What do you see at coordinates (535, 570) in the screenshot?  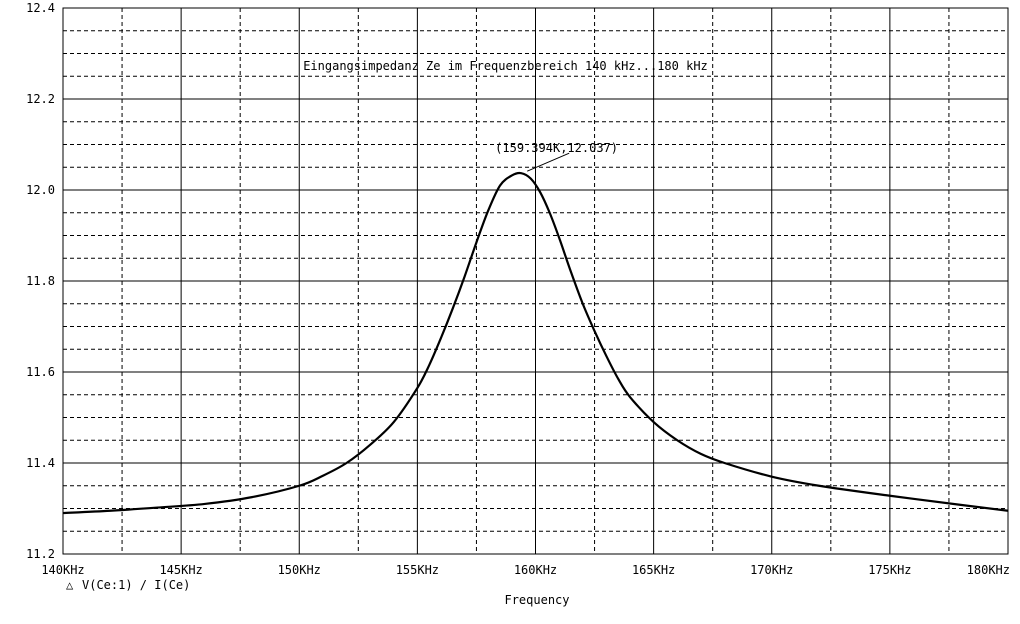 I see `x-tick-label: 160KHz` at bounding box center [535, 570].